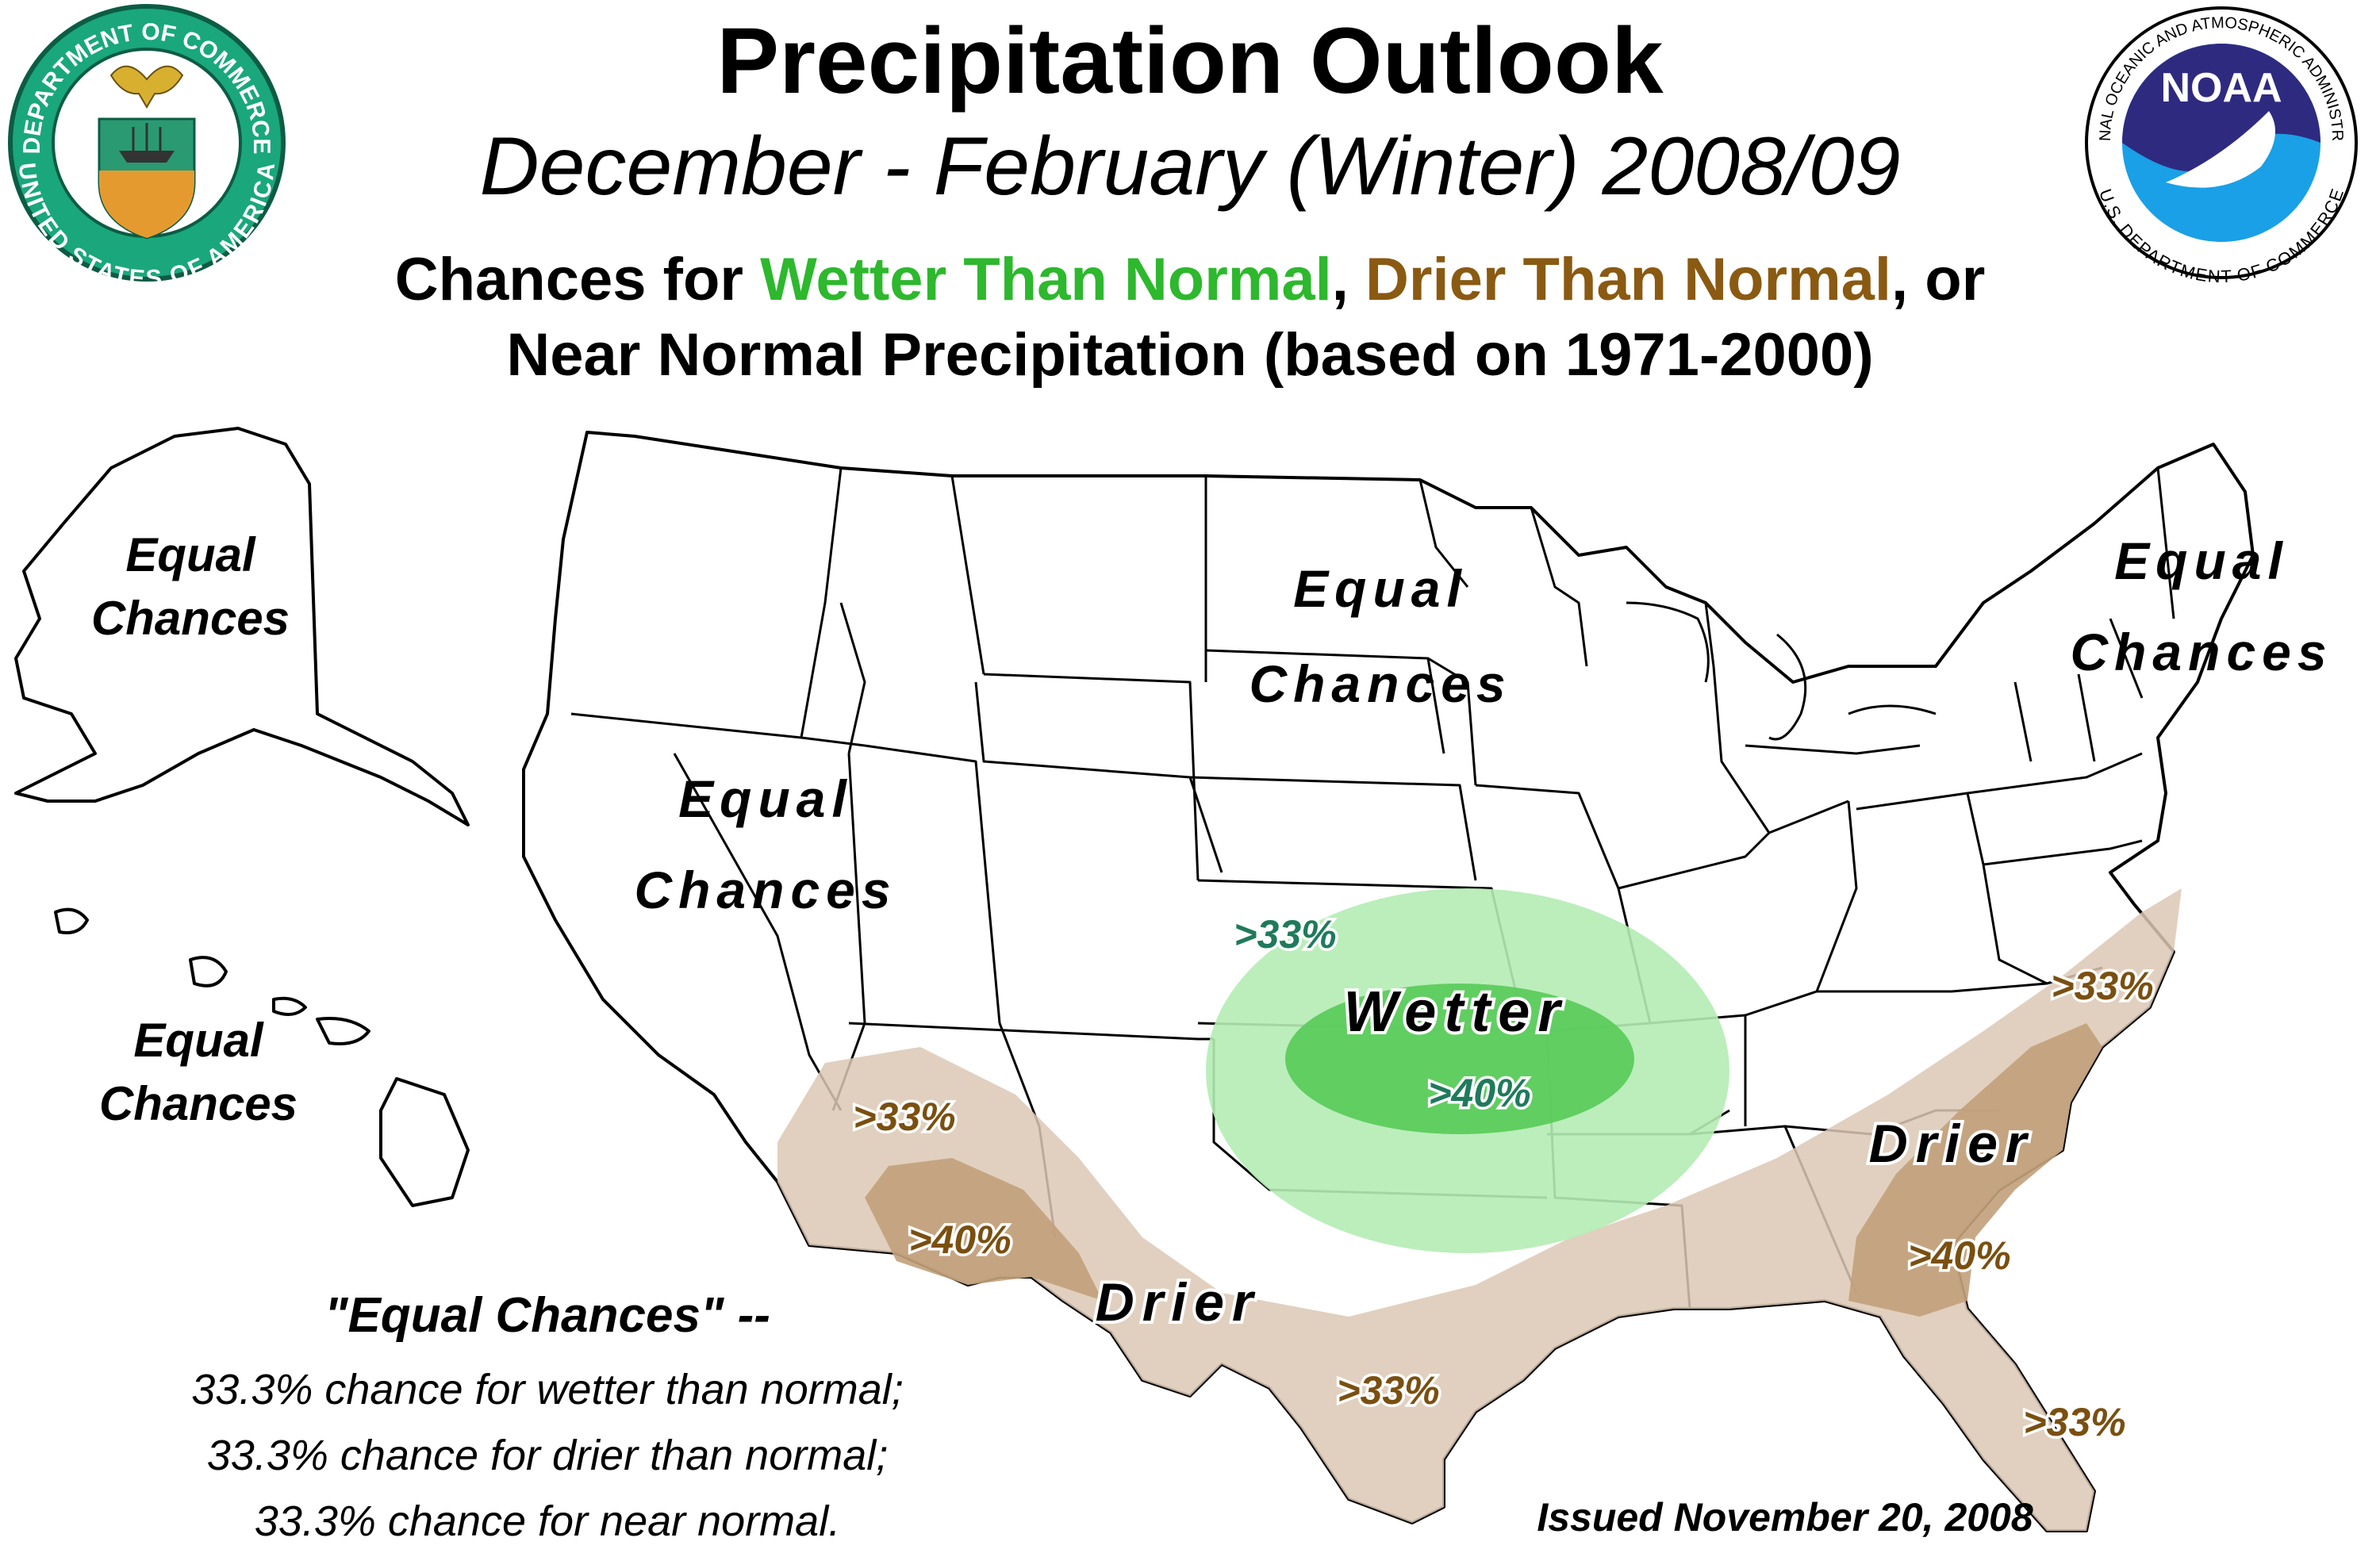 Image resolution: width=2380 pixels, height=1553 pixels. What do you see at coordinates (1938, 279) in the screenshot?
I see `chances-suffix: , or` at bounding box center [1938, 279].